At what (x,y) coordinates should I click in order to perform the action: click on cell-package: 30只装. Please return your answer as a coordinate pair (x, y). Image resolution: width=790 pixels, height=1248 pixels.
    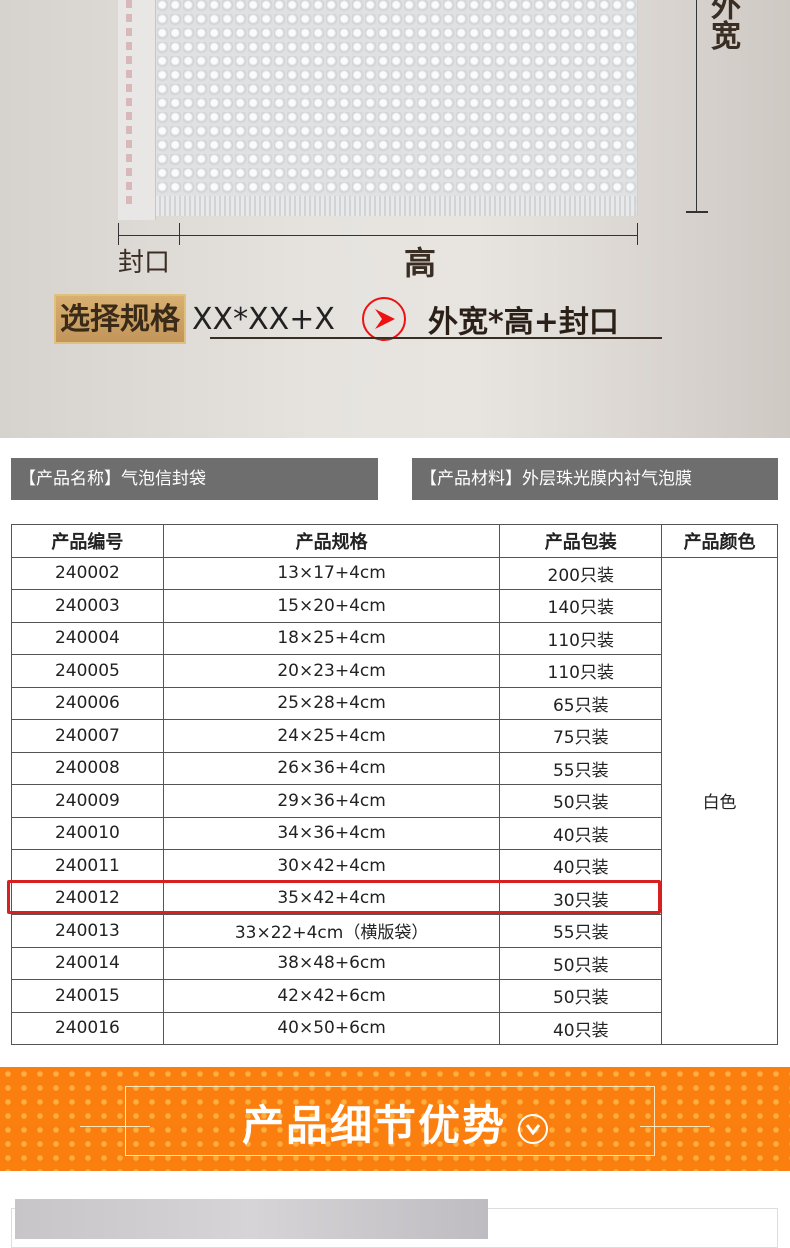
    Looking at the image, I should click on (581, 898).